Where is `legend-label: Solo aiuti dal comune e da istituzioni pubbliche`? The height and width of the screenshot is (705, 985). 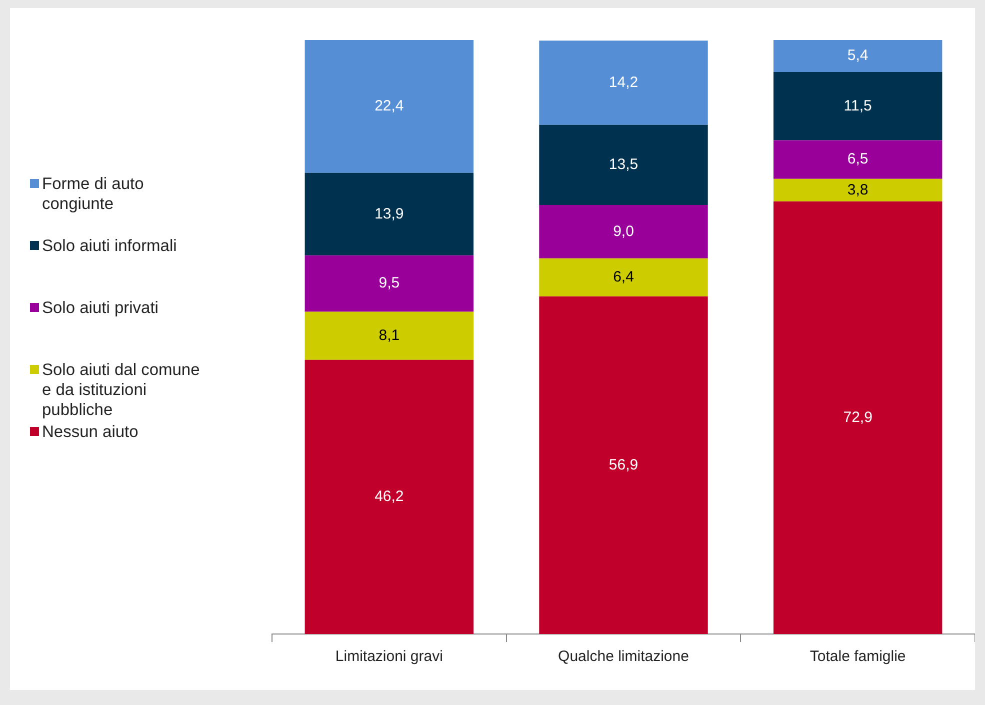
legend-label: Solo aiuti dal comune e da istituzioni pubbliche is located at coordinates (121, 390).